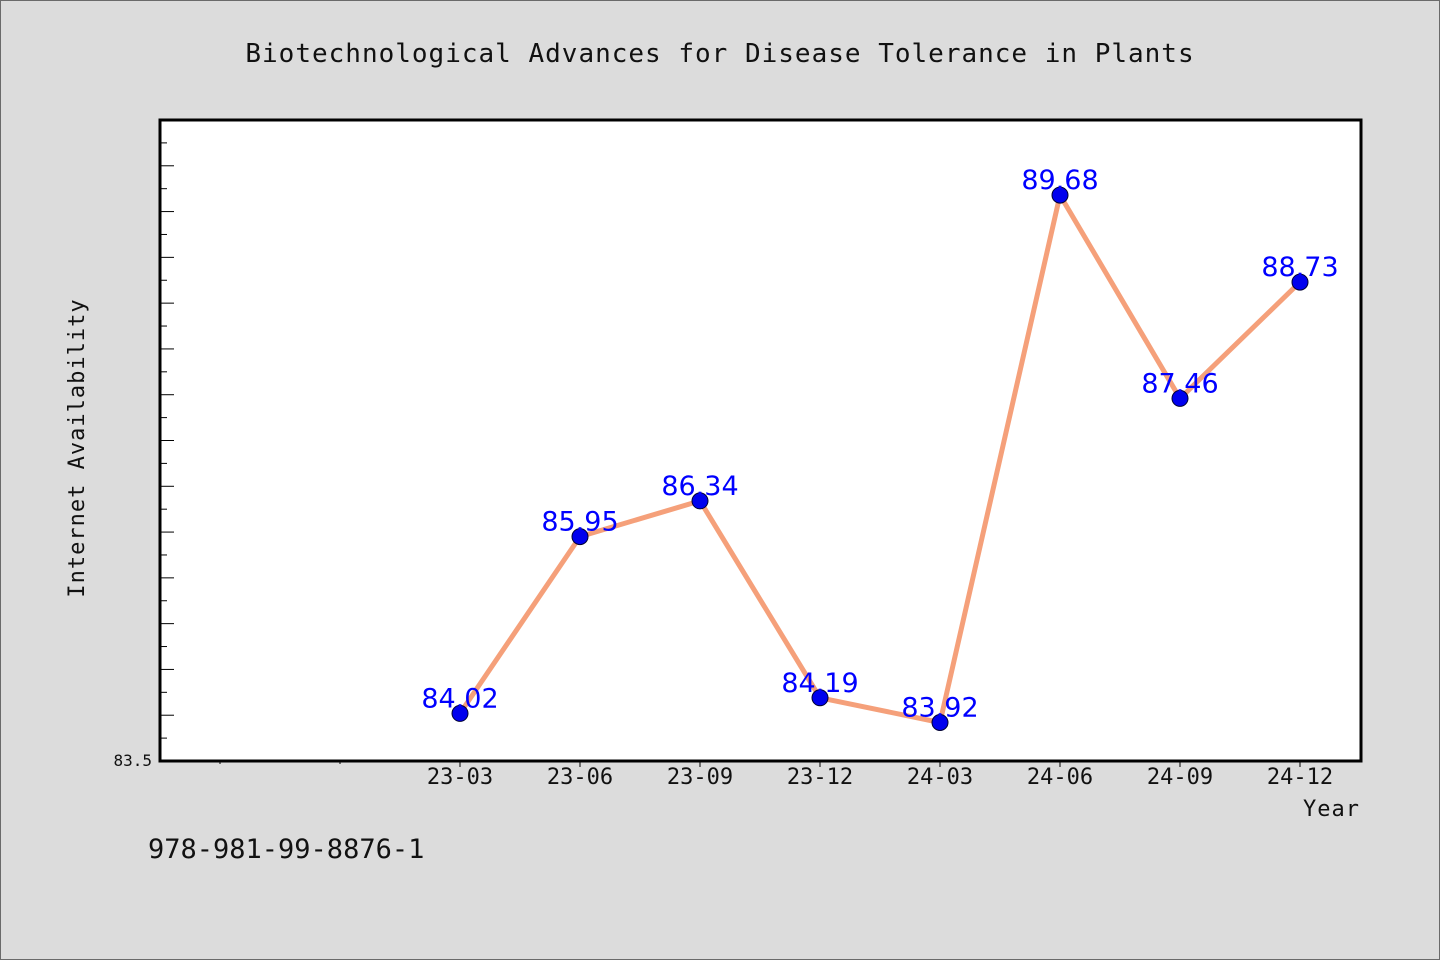 This screenshot has height=960, width=1440. What do you see at coordinates (1059, 180) in the screenshot?
I see `data-label: 89.68` at bounding box center [1059, 180].